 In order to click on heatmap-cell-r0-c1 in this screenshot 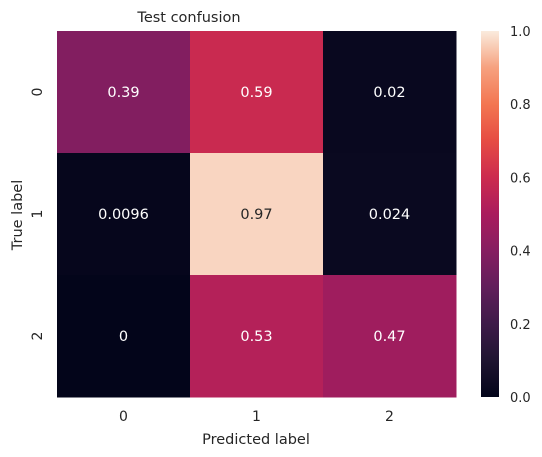, I will do `click(257, 92)`.